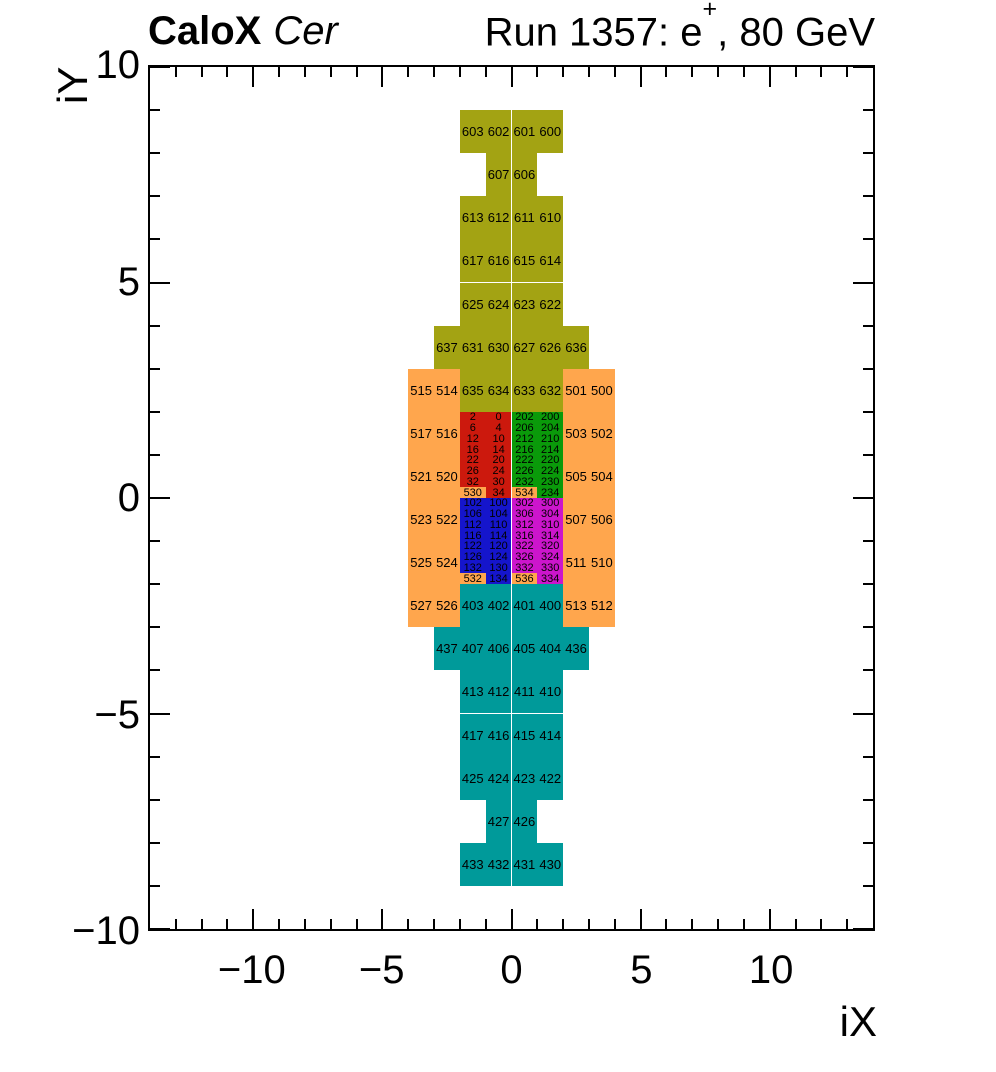 This screenshot has height=1072, width=996. I want to click on cell-631: 631, so click(472, 347).